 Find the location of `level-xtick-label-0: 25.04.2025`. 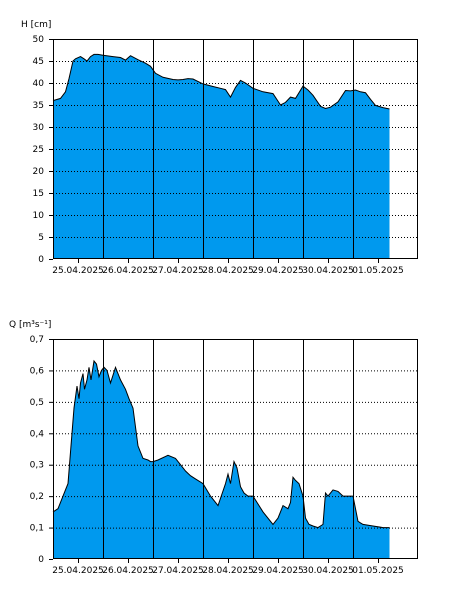

level-xtick-label-0: 25.04.2025 is located at coordinates (78, 271).